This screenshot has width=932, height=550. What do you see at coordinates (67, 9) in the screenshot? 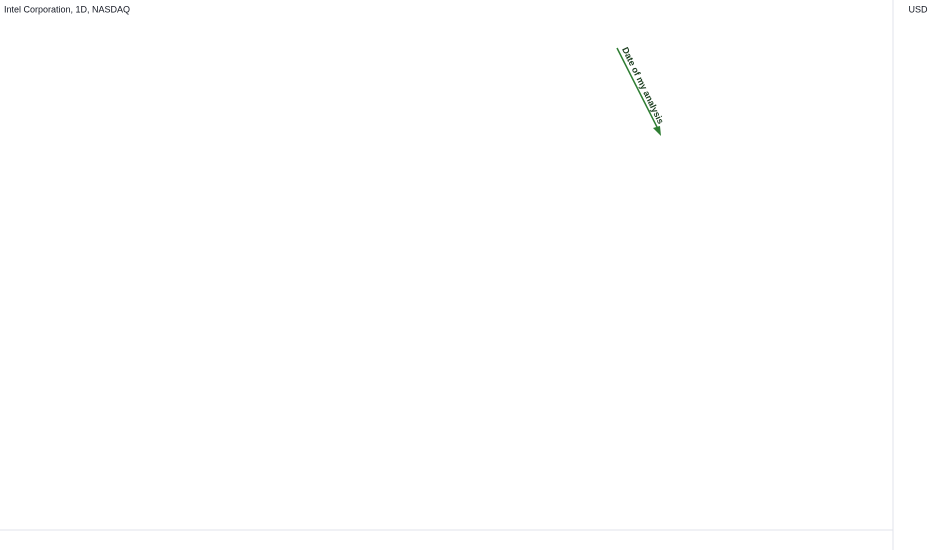
I see `chart-title: Intel Corporation, 1D, NASDAQ` at bounding box center [67, 9].